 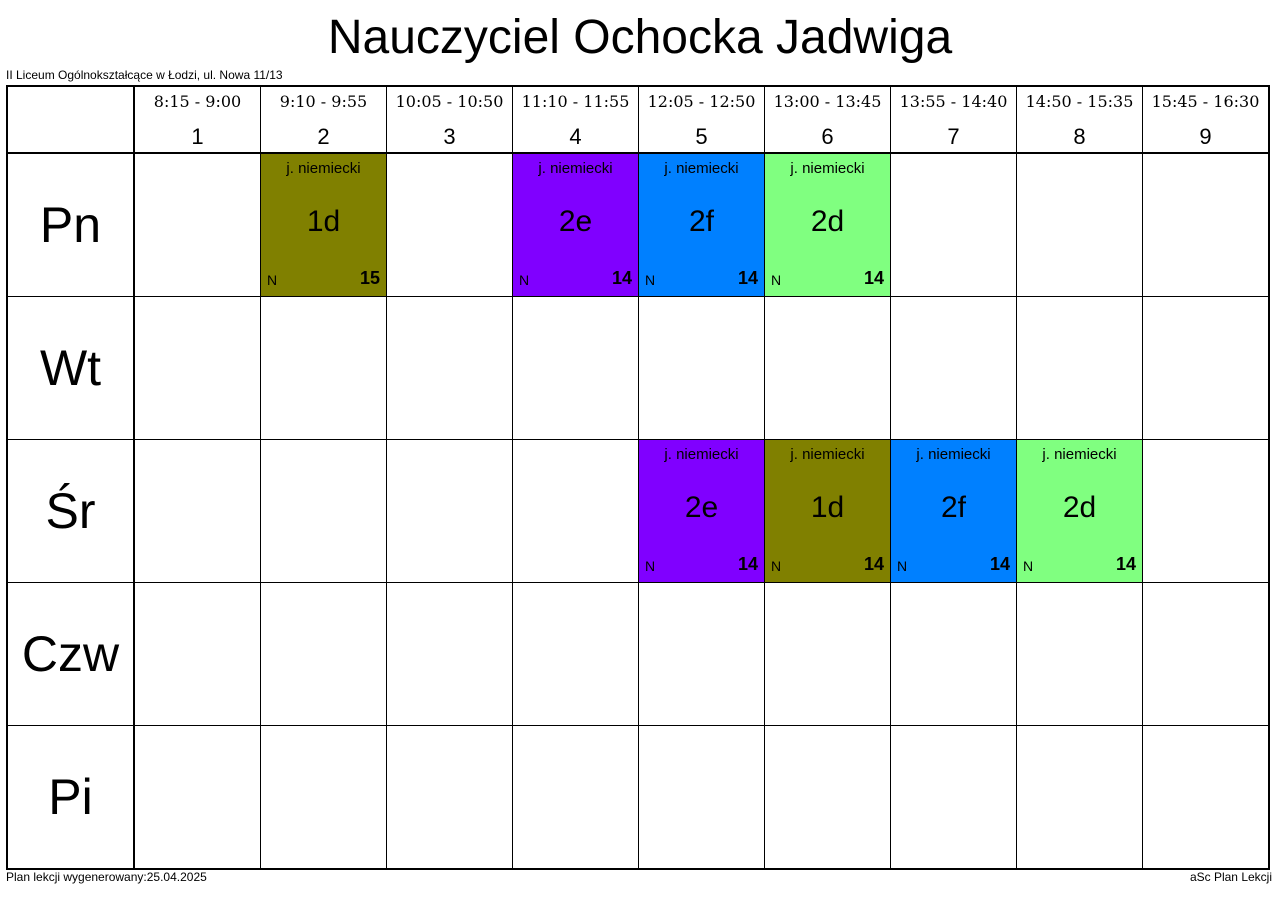 I want to click on period-header: 8:15 - 9:00 1, so click(x=197, y=119).